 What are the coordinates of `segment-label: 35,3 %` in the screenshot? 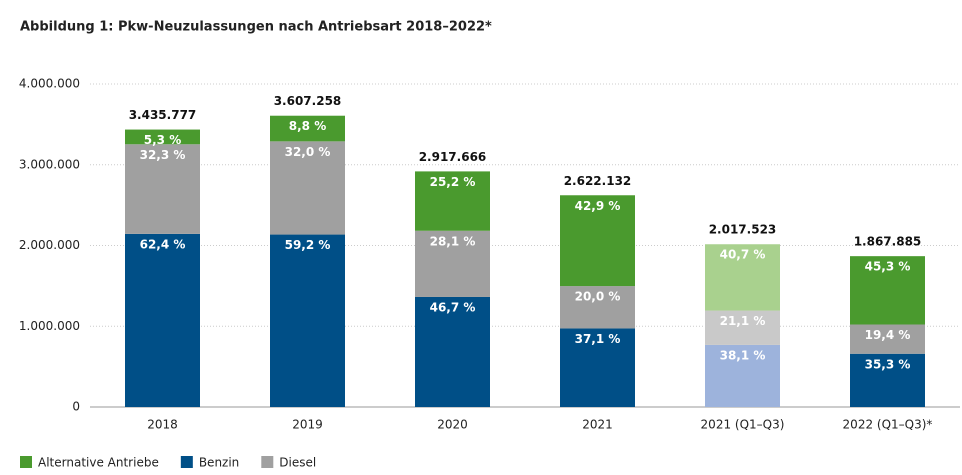 It's located at (888, 364).